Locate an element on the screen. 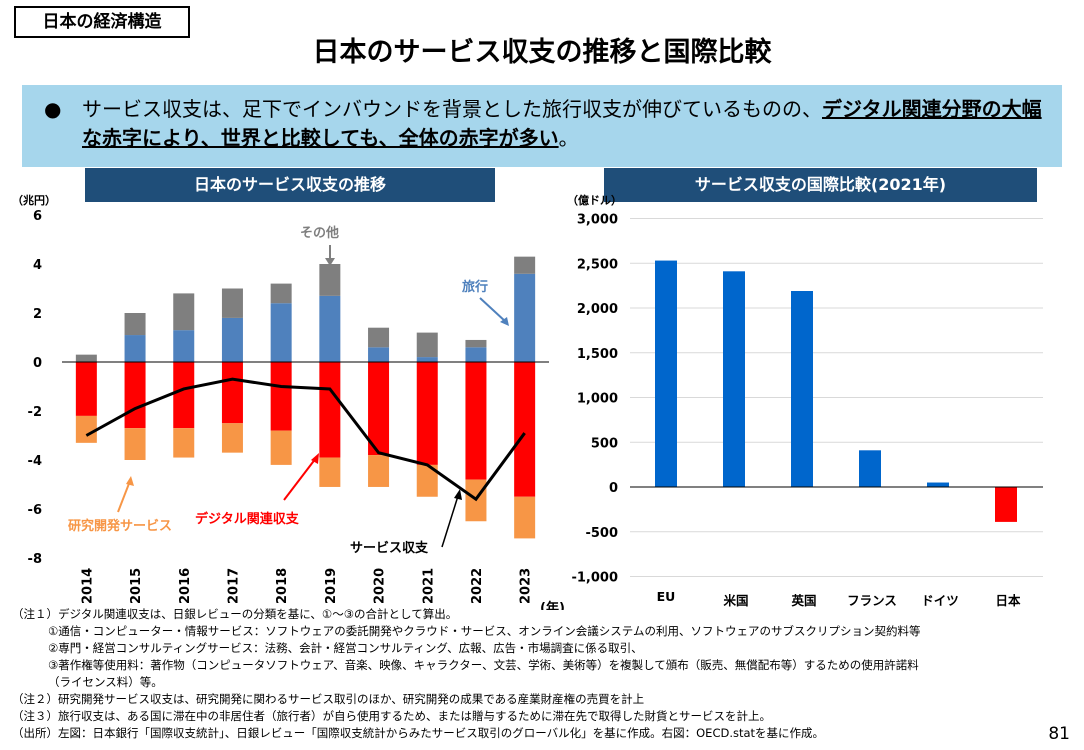  label-other: その他 is located at coordinates (319, 233).